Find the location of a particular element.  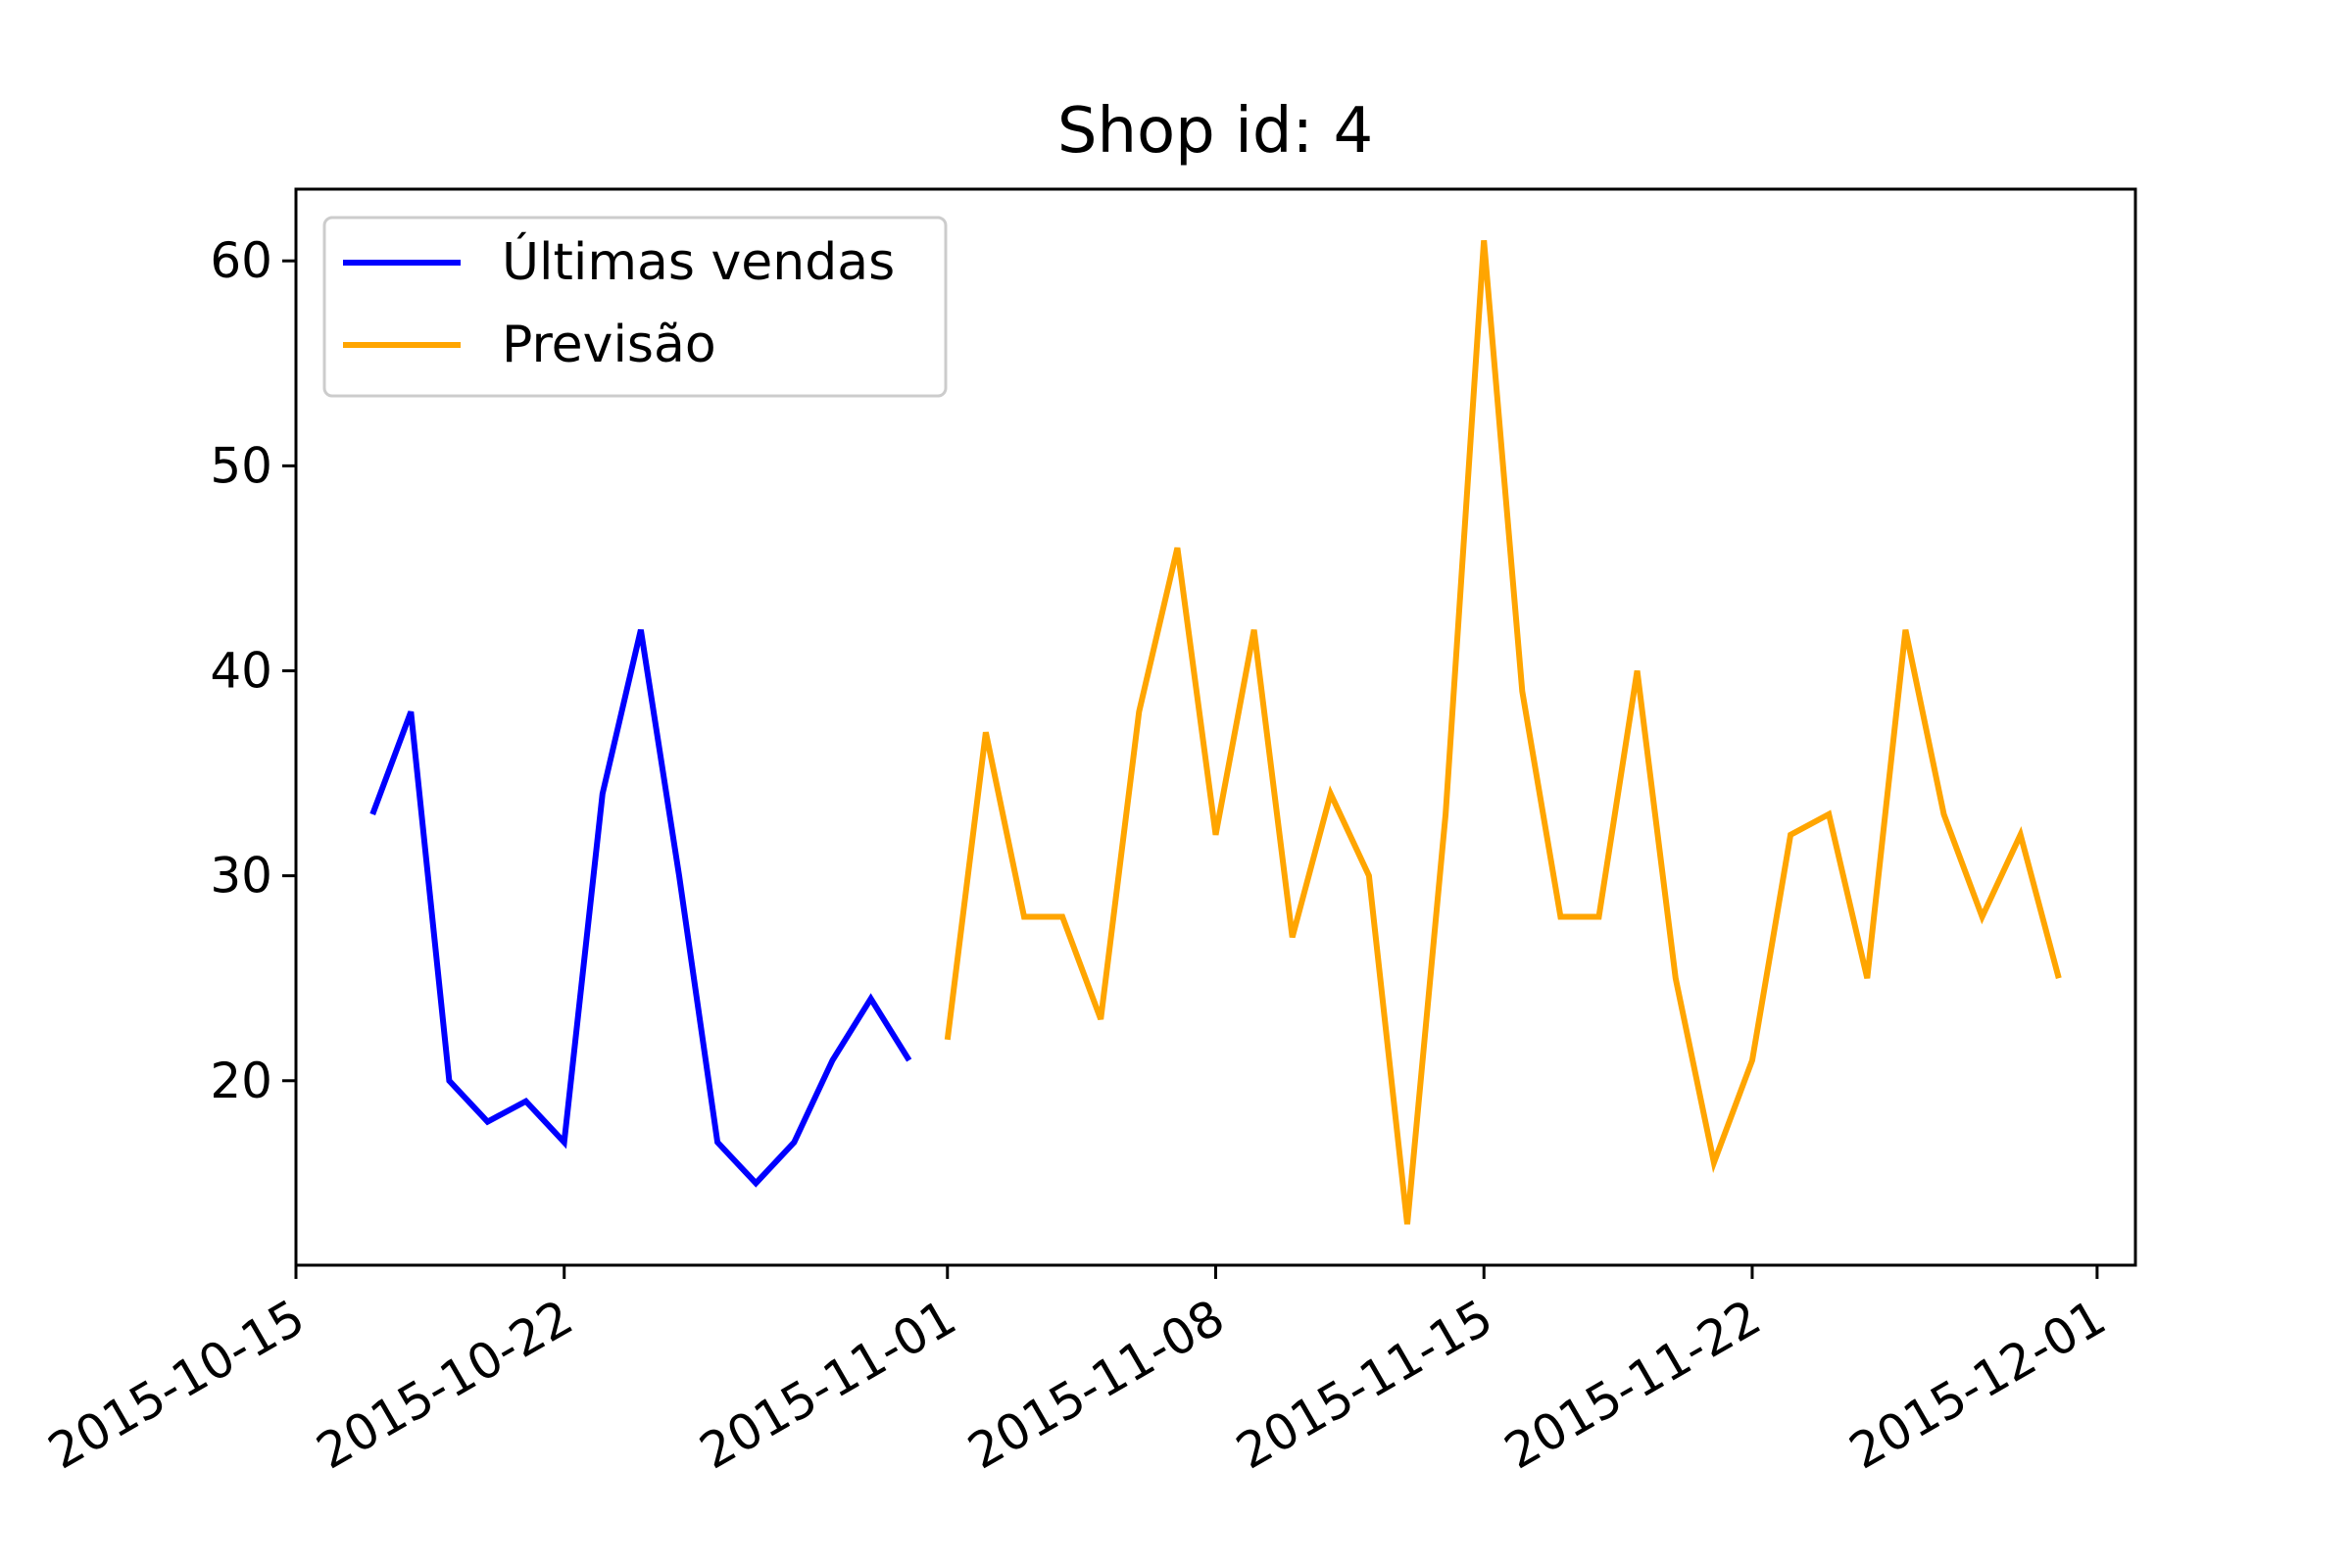

legend-label-0: Últimas vendas is located at coordinates (698, 261).